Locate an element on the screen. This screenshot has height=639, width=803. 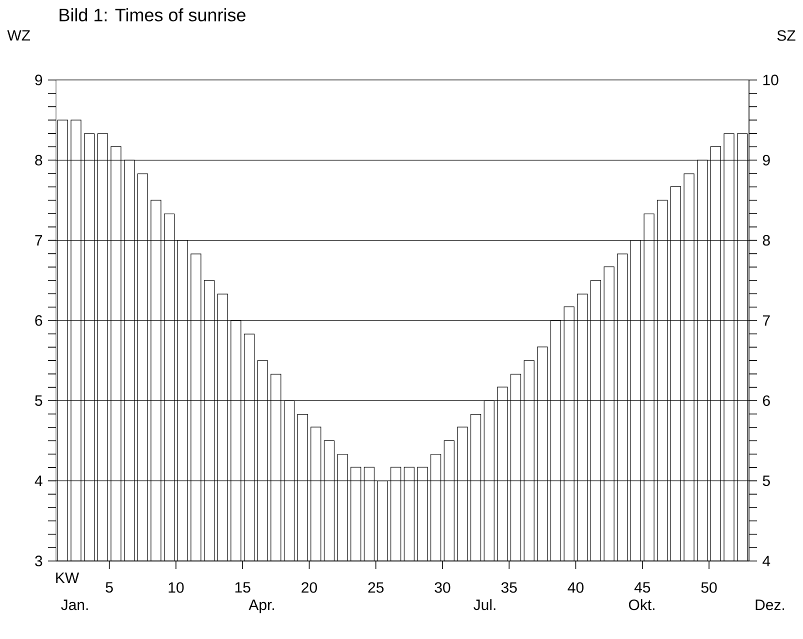
y-tick-label: 6 is located at coordinates (38, 320).